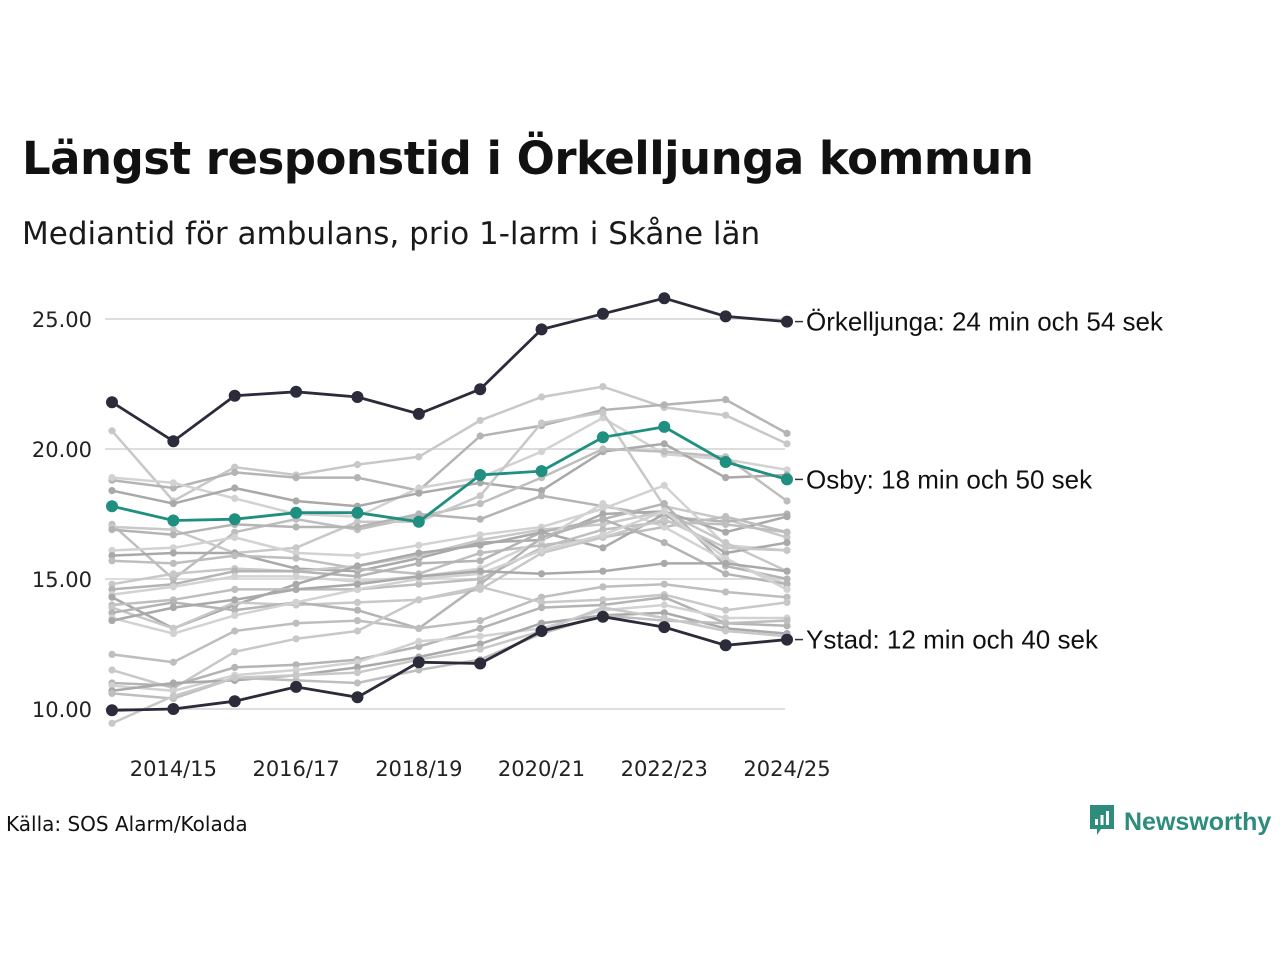  What do you see at coordinates (541, 769) in the screenshot?
I see `x-tick-label: 2020/21` at bounding box center [541, 769].